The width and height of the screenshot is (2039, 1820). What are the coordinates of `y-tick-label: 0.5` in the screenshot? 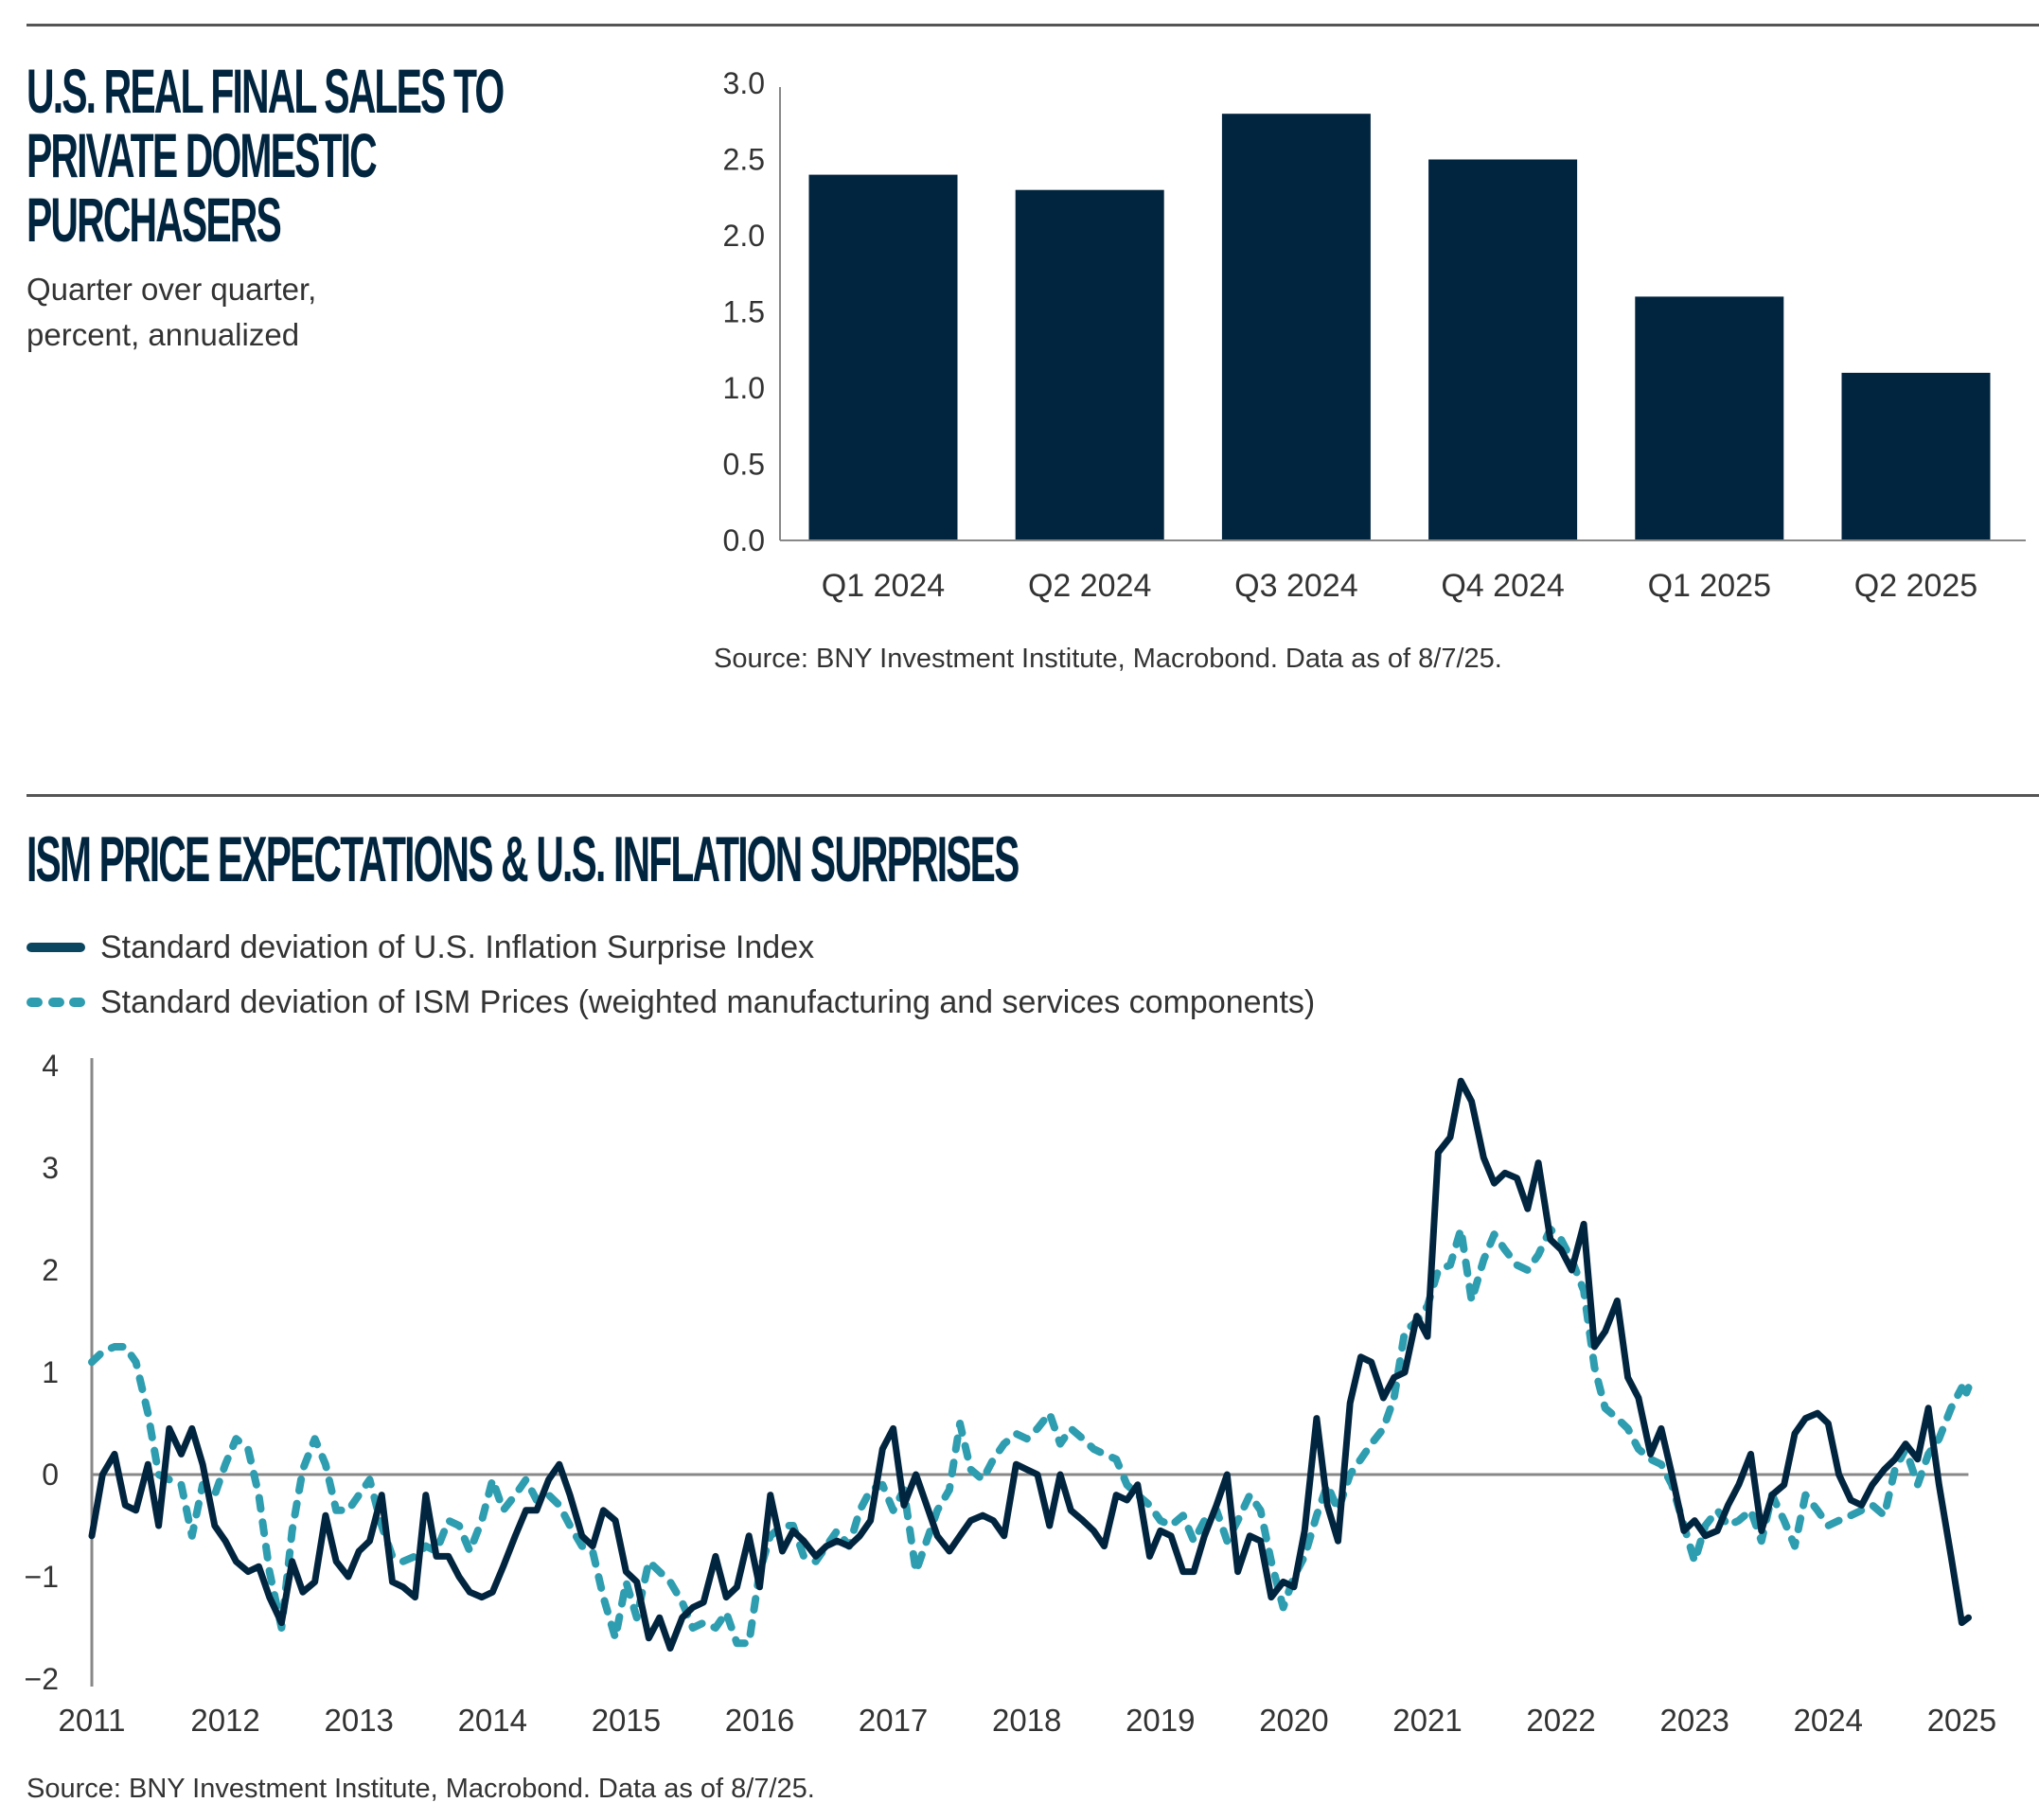 It's located at (744, 465).